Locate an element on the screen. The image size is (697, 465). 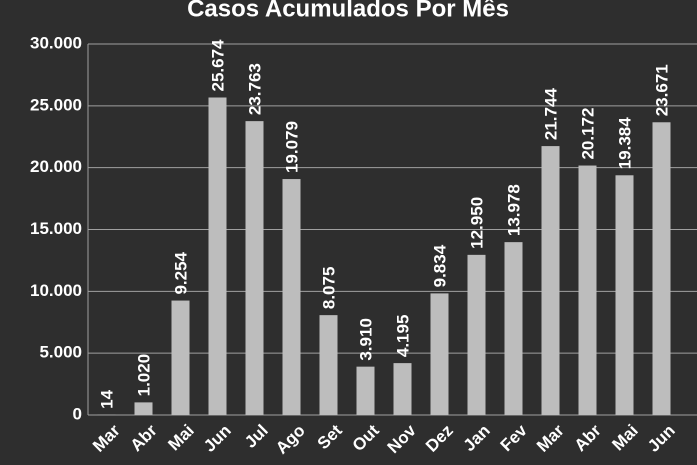
value-label: 12.950 is located at coordinates (477, 223).